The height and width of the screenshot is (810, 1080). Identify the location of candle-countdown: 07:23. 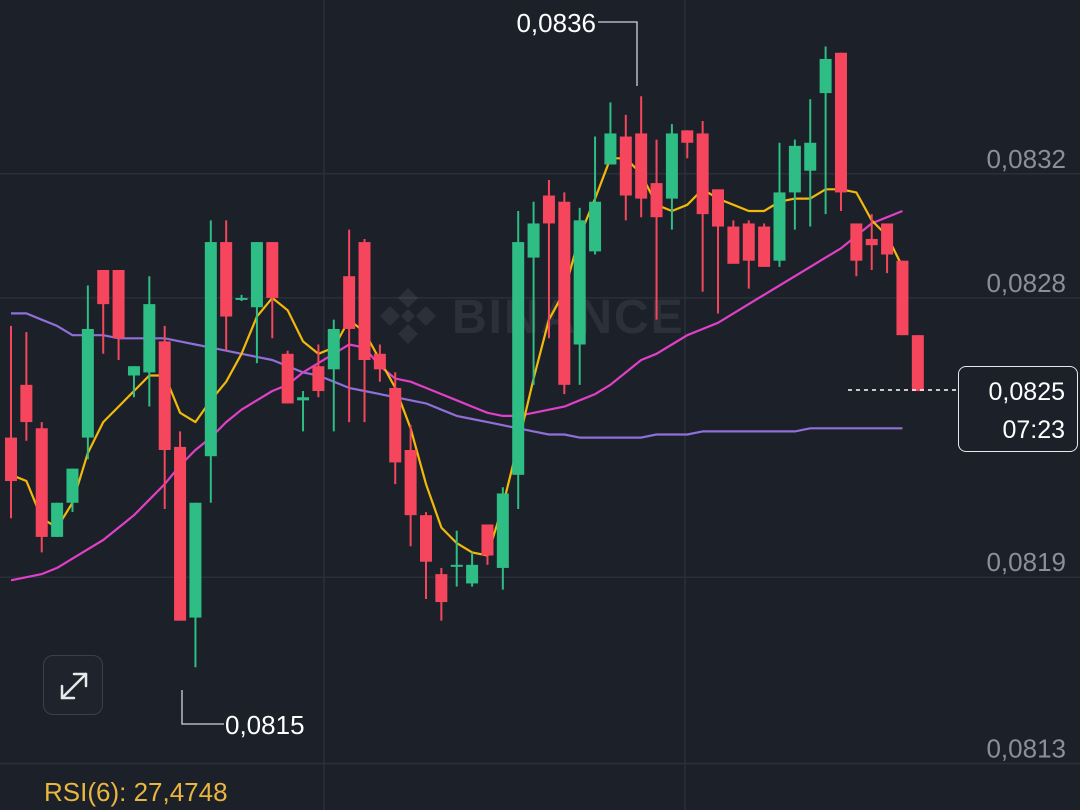
(1033, 430).